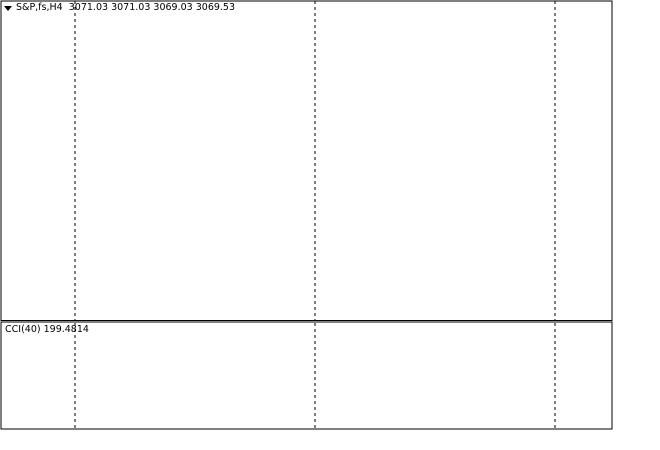 This screenshot has width=660, height=450. What do you see at coordinates (66, 329) in the screenshot?
I see `cci-value: 199.4814` at bounding box center [66, 329].